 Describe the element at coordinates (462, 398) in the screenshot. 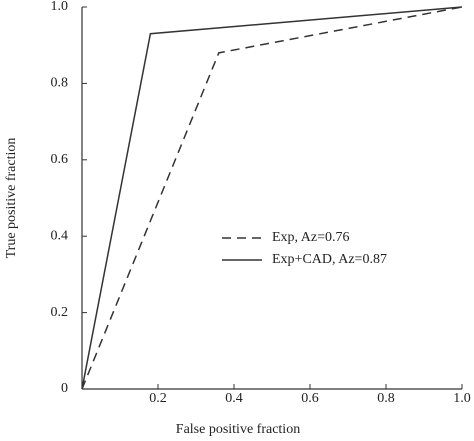

I see `x-tick-label: 1.0` at that location.